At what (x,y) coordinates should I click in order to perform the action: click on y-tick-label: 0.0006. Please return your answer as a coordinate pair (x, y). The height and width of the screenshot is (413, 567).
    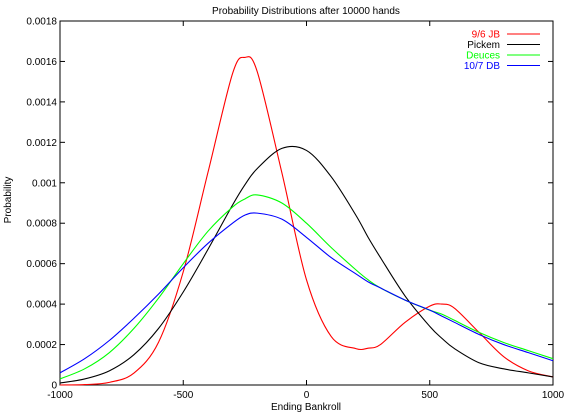
    Looking at the image, I should click on (41, 264).